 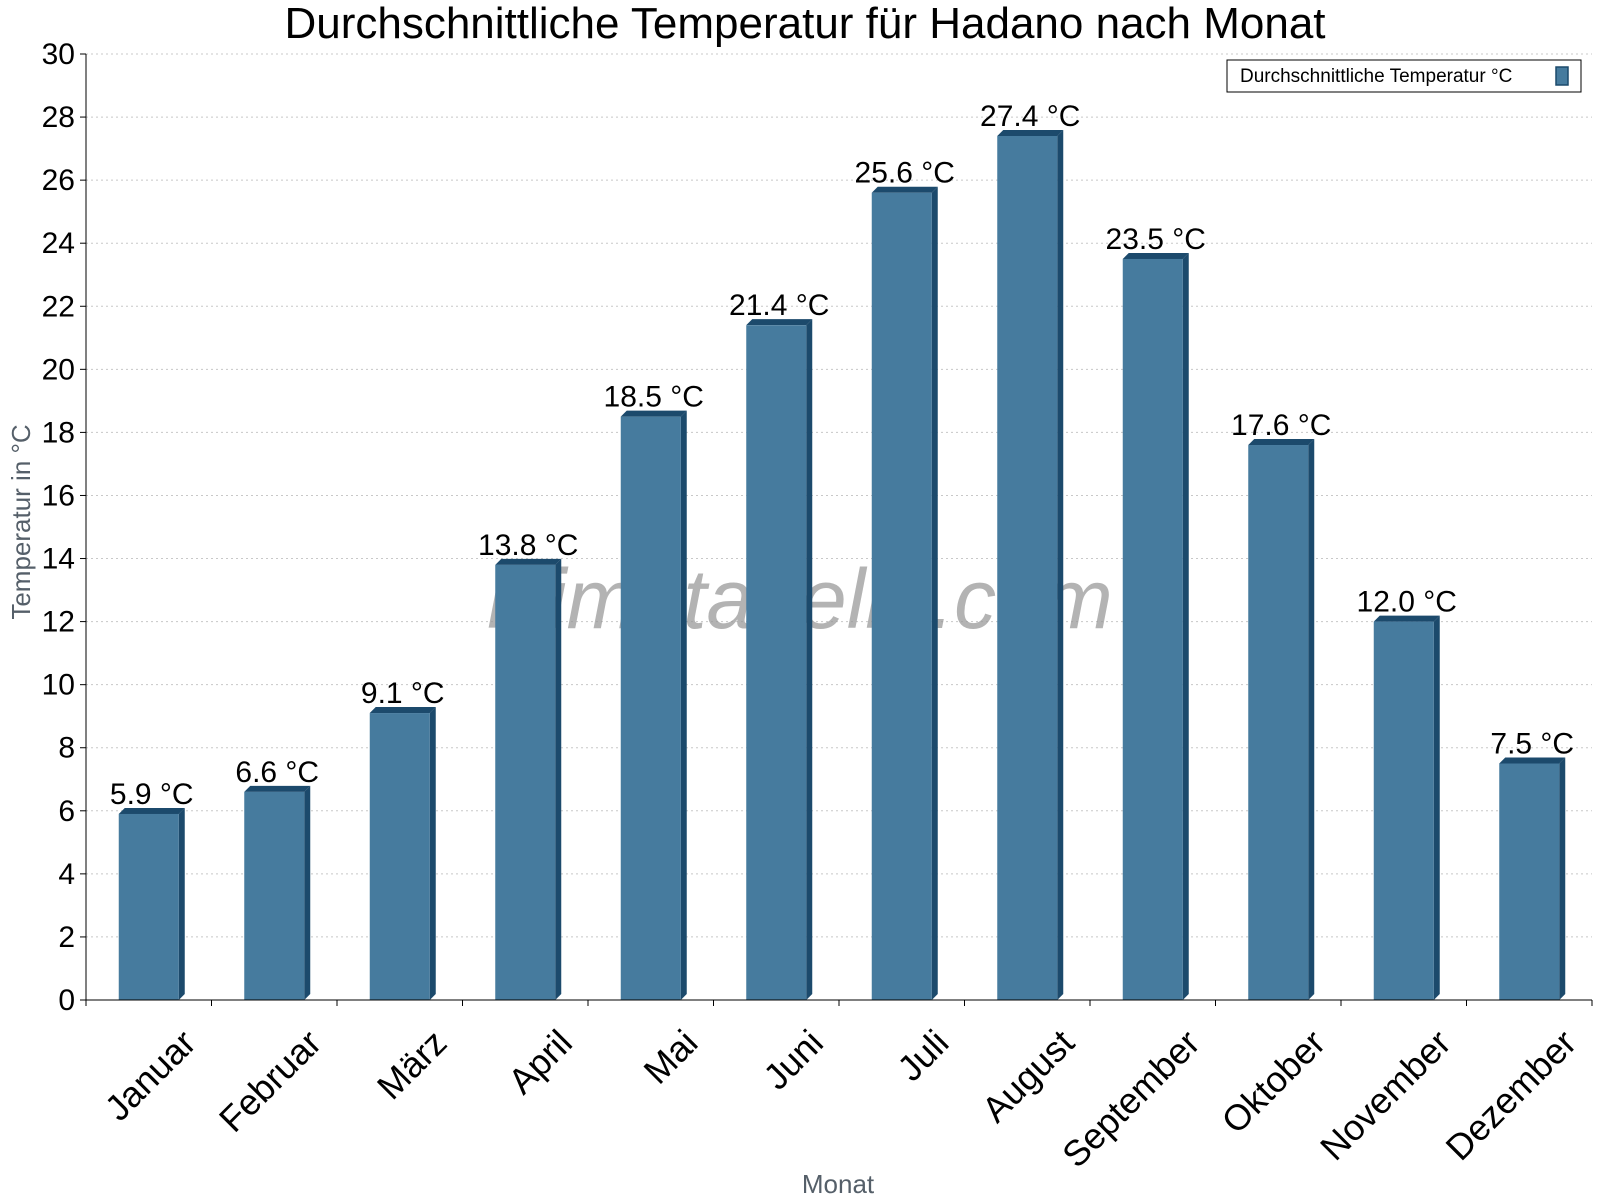 I want to click on y-tick-label: 26, so click(x=58, y=180).